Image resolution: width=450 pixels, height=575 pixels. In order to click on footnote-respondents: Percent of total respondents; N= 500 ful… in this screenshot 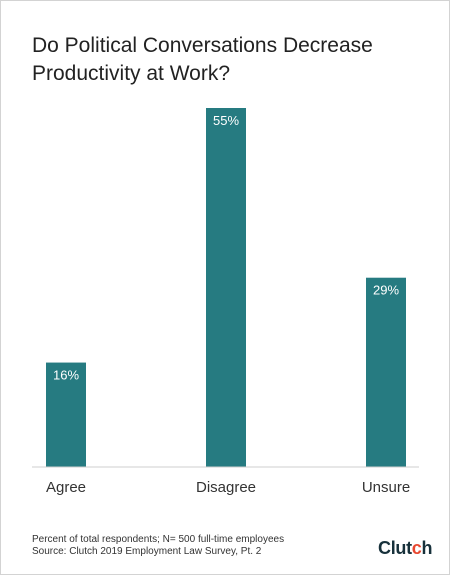, I will do `click(158, 539)`.